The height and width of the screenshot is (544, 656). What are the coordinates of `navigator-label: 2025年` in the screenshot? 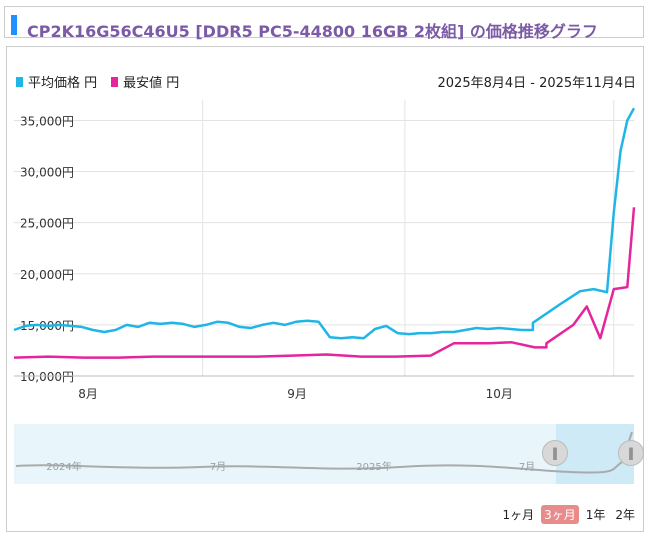 It's located at (373, 466).